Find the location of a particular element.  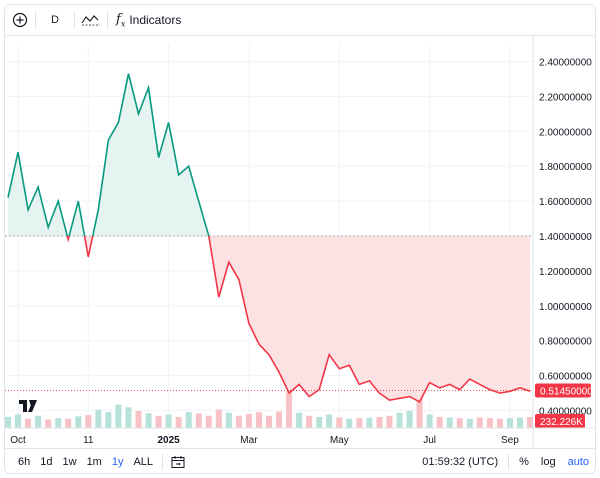

range-button-6h: 6h is located at coordinates (24, 461).